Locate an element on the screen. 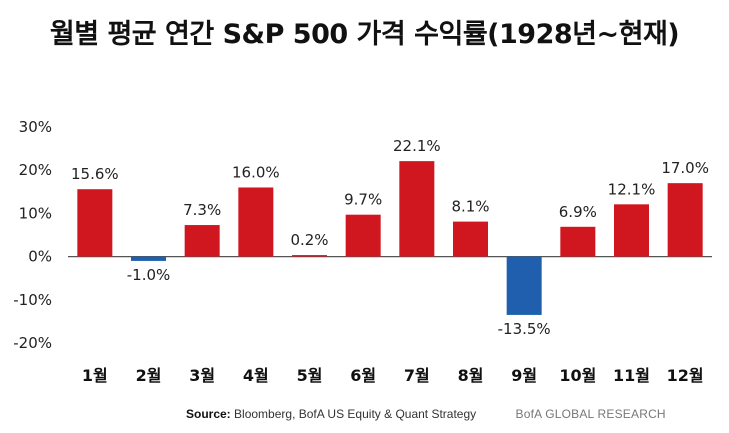  source-label: Source: is located at coordinates (208, 414).